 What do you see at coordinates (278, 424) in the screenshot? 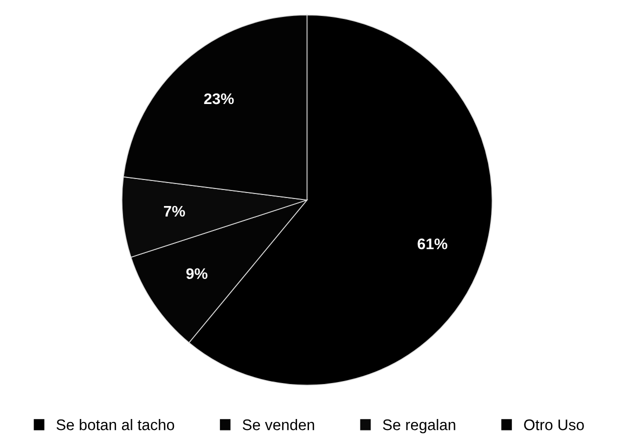
I see `legend-label: Se venden` at bounding box center [278, 424].